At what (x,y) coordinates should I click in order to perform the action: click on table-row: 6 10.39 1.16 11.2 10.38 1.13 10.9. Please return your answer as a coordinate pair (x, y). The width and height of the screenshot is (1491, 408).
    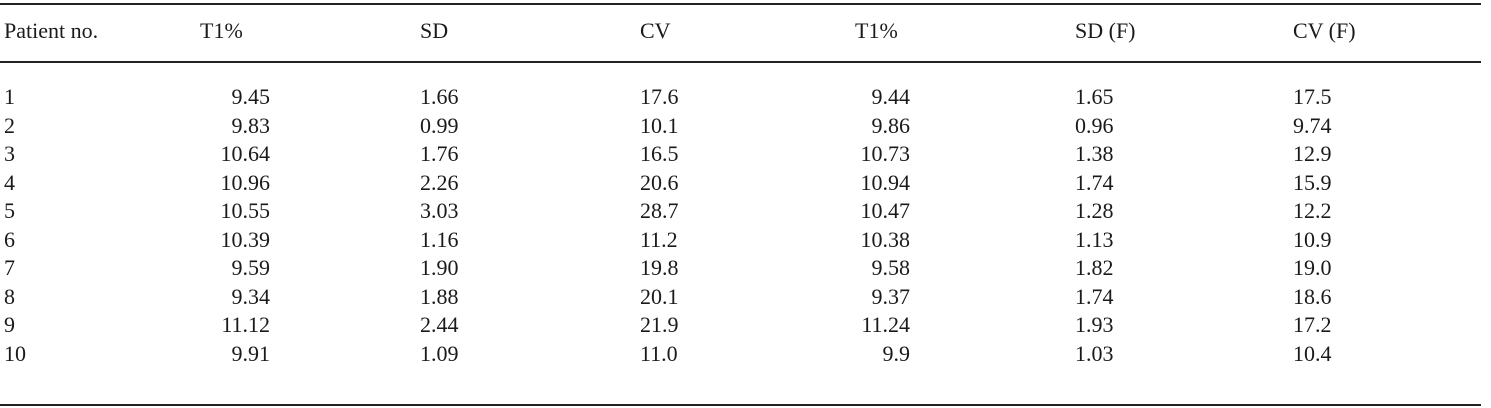
    Looking at the image, I should click on (740, 240).